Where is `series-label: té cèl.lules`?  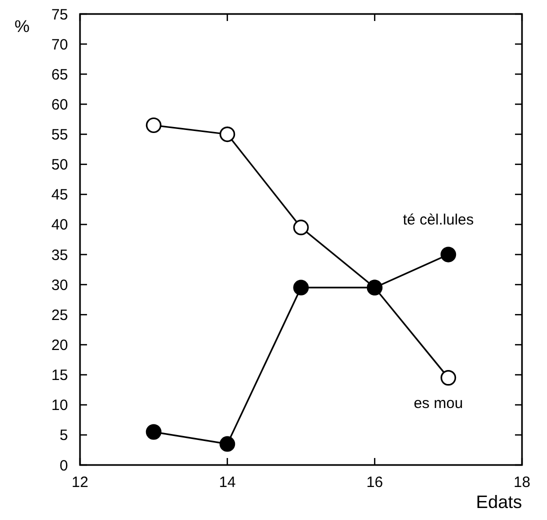 series-label: té cèl.lules is located at coordinates (438, 220).